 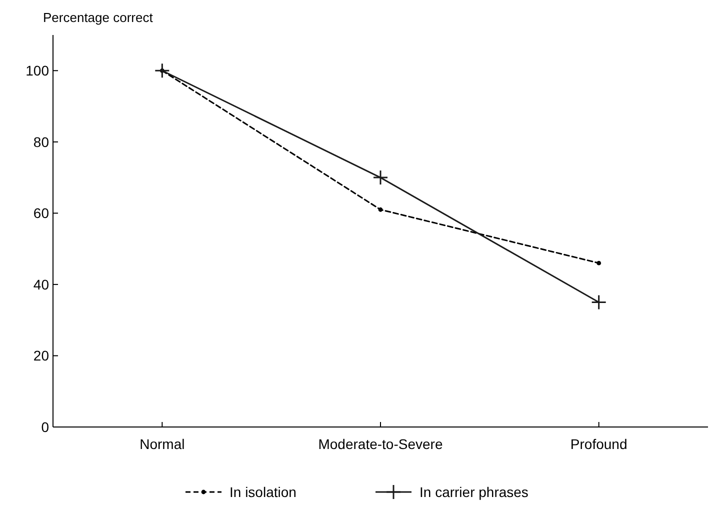 I want to click on y-tick-label: 100, so click(x=38, y=70).